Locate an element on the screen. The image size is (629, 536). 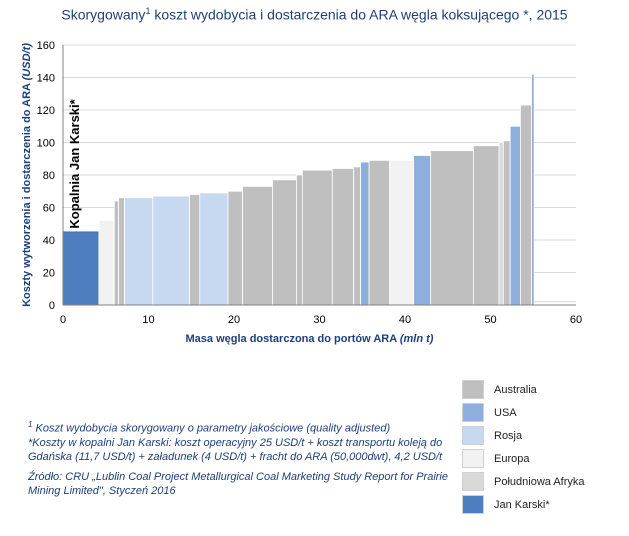
x-tick-label: 20 is located at coordinates (234, 320).